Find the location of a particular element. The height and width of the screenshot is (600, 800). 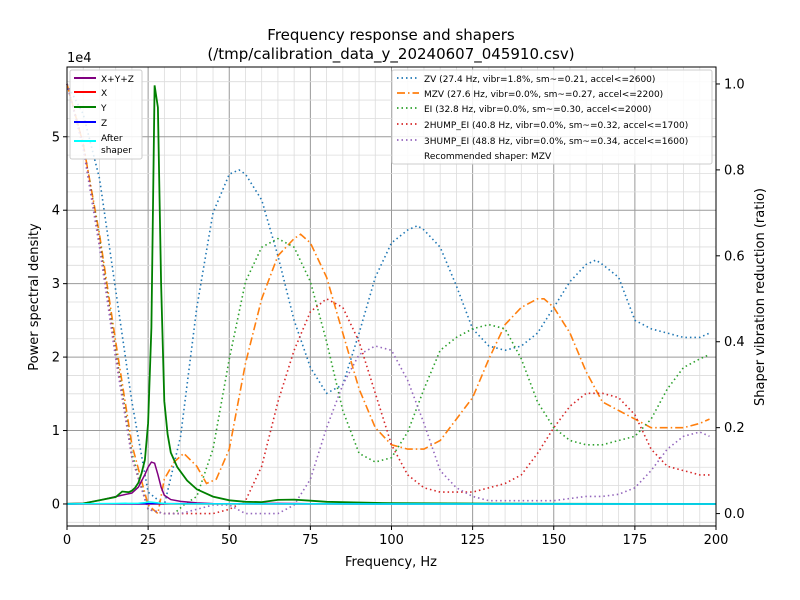

x-axis: 0 25 50 75 100 125 150 175 200 is located at coordinates (396, 537).